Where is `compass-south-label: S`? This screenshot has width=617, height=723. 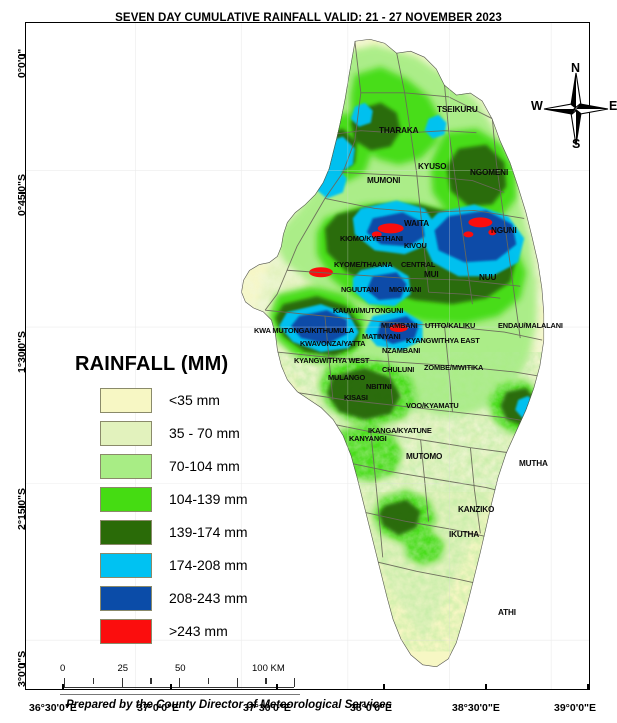 compass-south-label: S is located at coordinates (576, 144).